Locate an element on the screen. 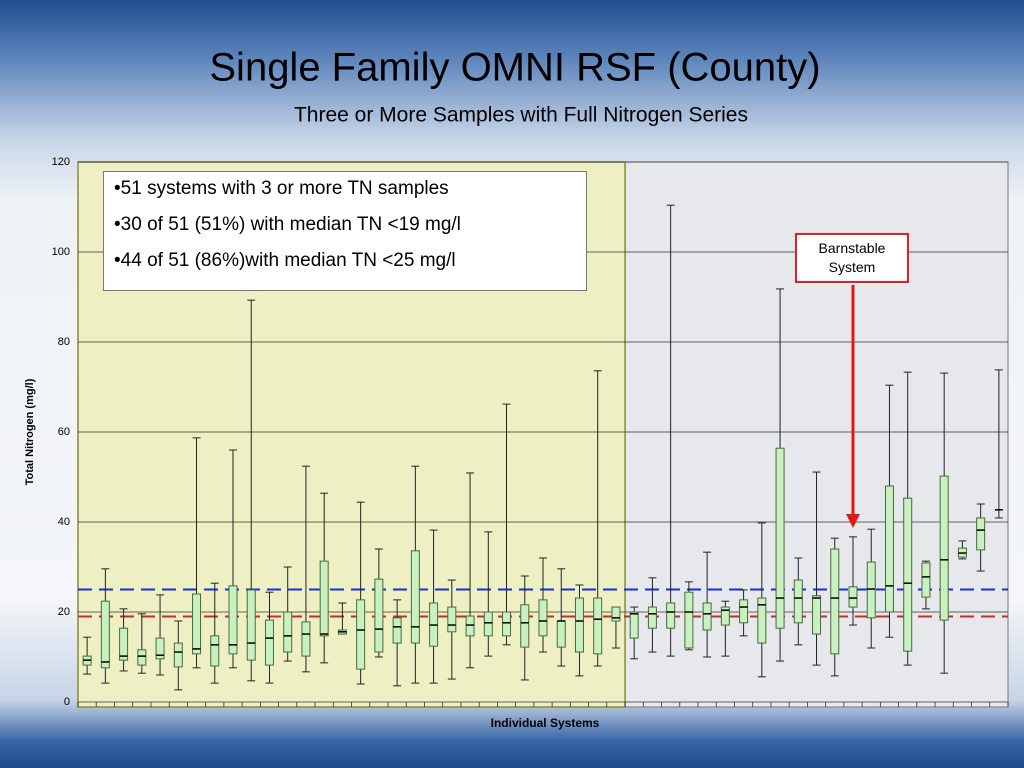 The width and height of the screenshot is (1024, 768). callout-box: Barnstable System is located at coordinates (852, 258).